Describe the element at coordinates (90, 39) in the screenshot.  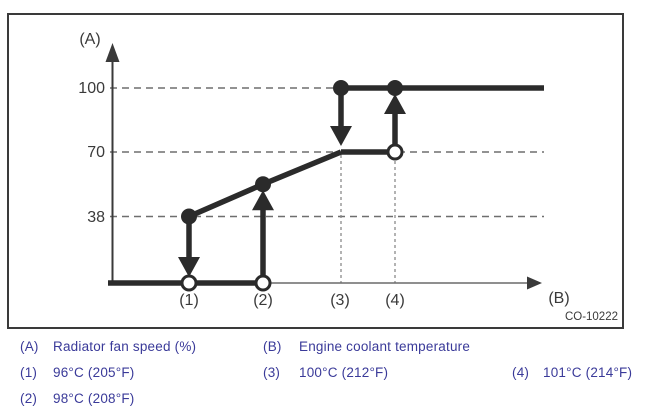
I see `y-axis-label: (A)` at that location.